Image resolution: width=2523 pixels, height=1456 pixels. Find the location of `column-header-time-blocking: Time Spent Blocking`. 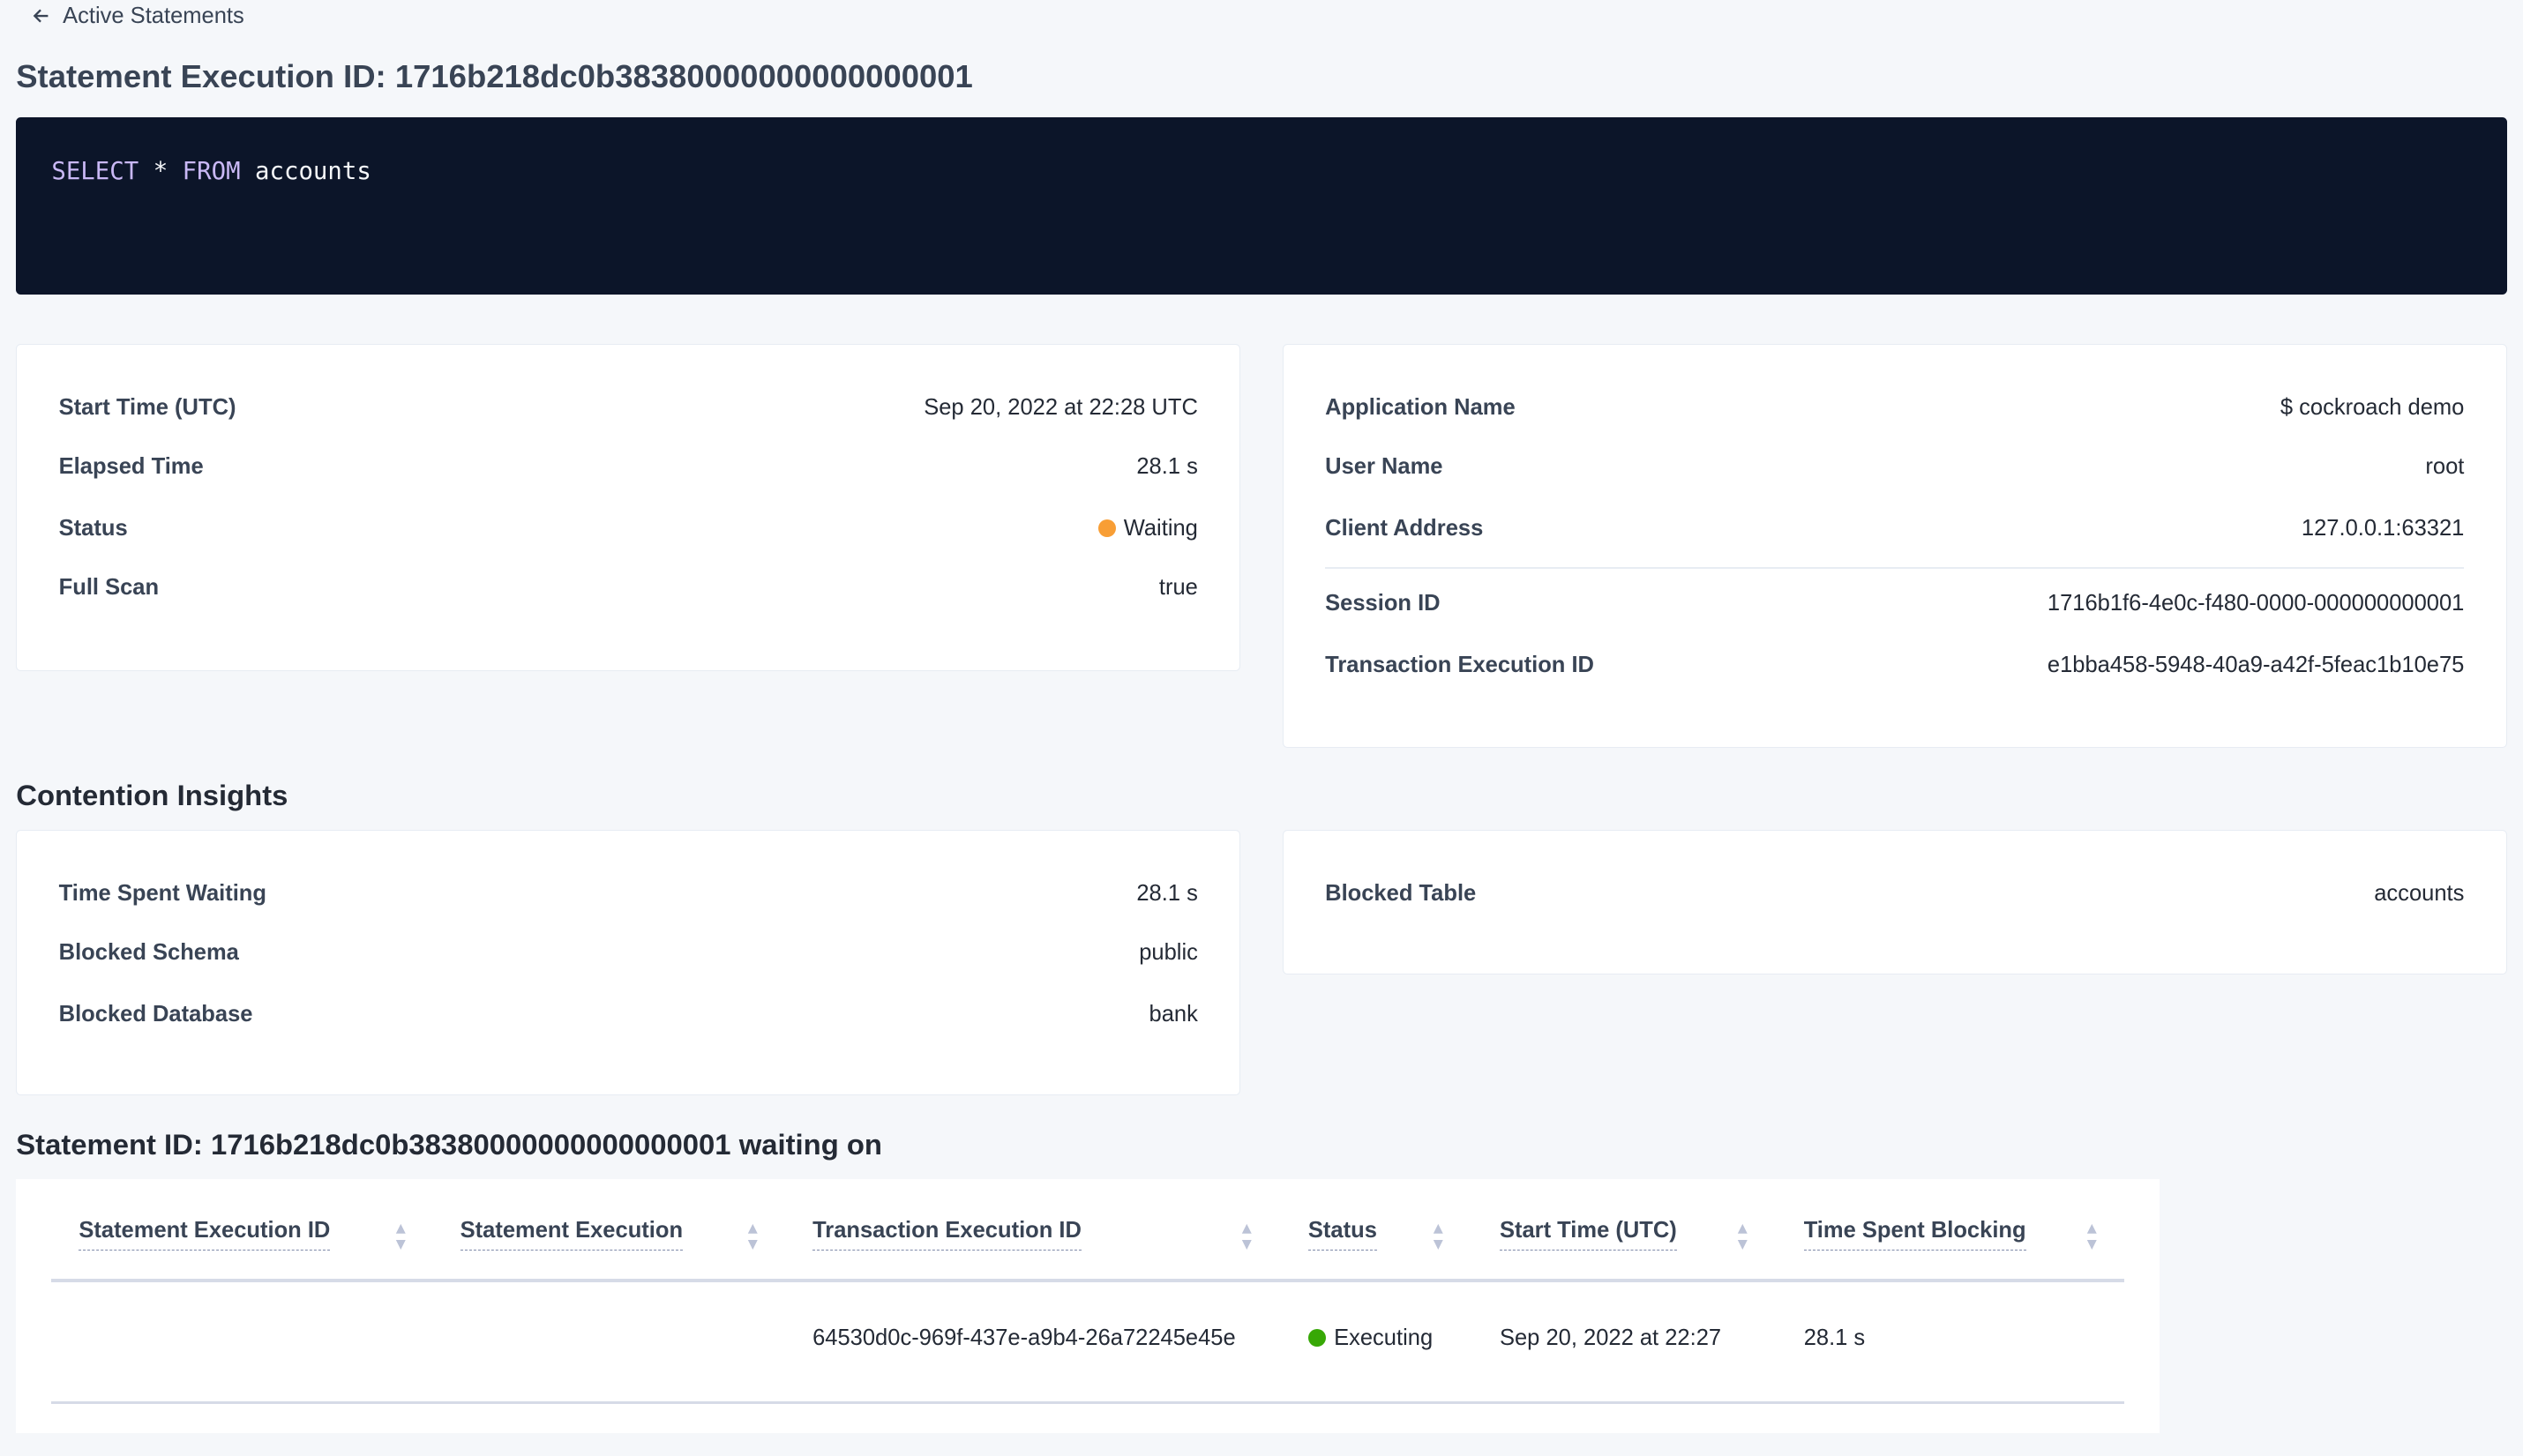

column-header-time-blocking: Time Spent Blocking is located at coordinates (1914, 1234).